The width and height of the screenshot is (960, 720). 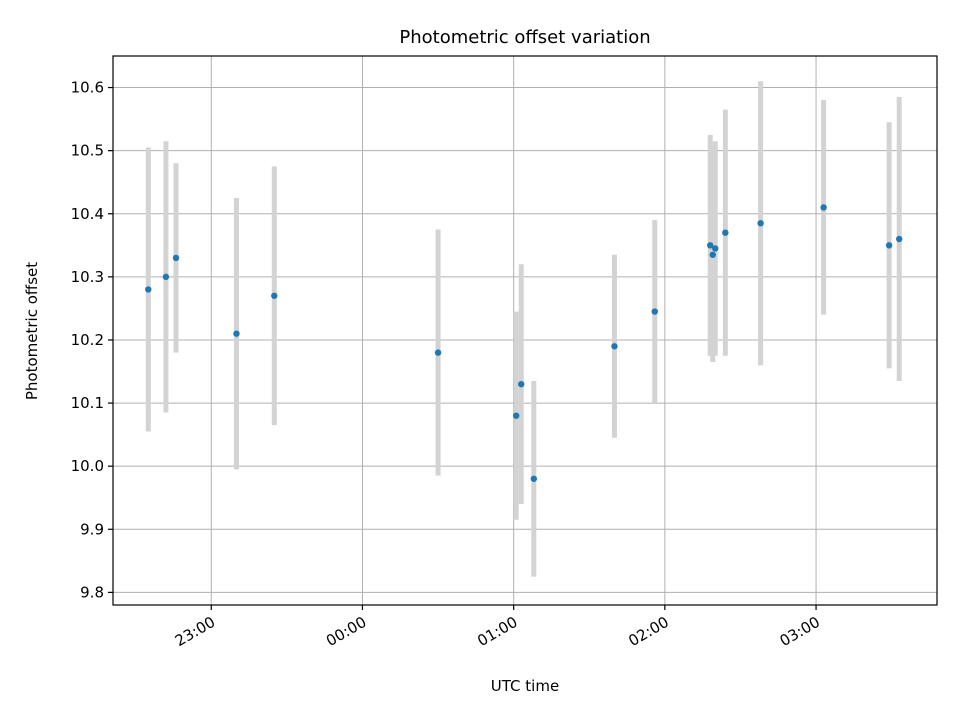 I want to click on x-tick-label: 00:00, so click(x=346, y=631).